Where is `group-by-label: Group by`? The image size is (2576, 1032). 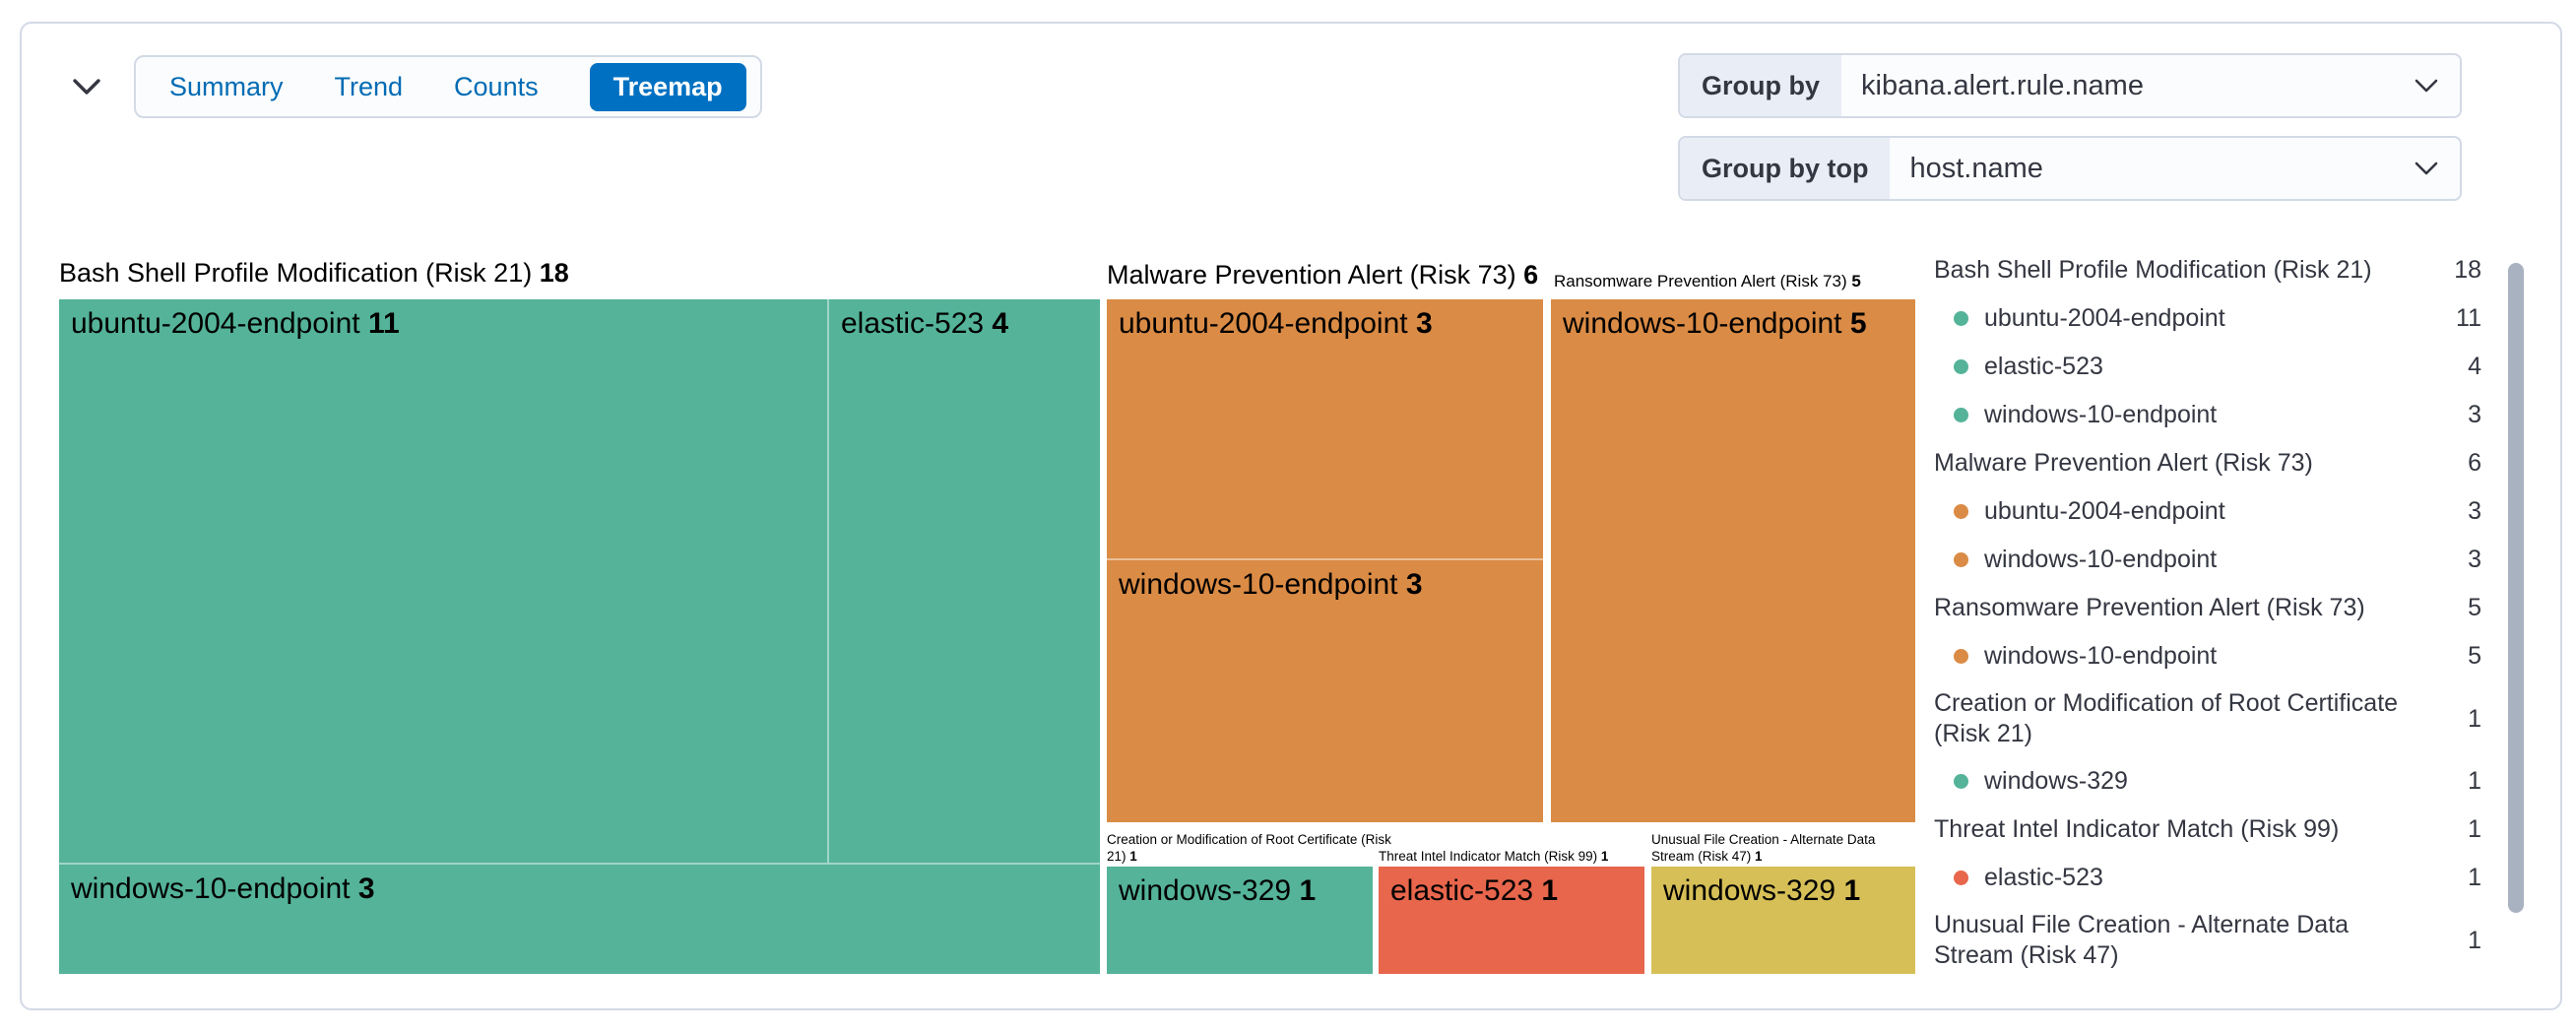
group-by-label: Group by is located at coordinates (1760, 85).